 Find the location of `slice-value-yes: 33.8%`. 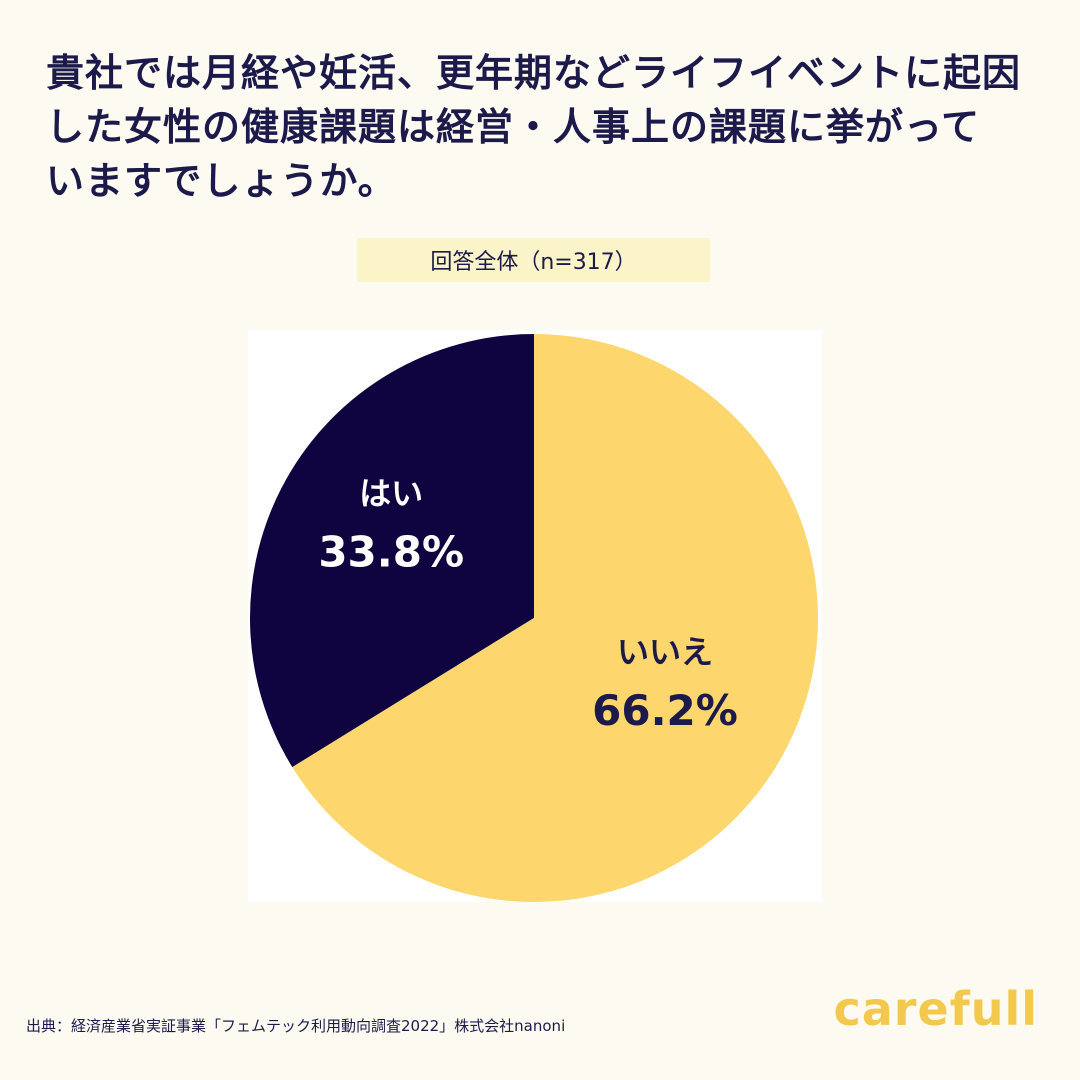

slice-value-yes: 33.8% is located at coordinates (391, 552).